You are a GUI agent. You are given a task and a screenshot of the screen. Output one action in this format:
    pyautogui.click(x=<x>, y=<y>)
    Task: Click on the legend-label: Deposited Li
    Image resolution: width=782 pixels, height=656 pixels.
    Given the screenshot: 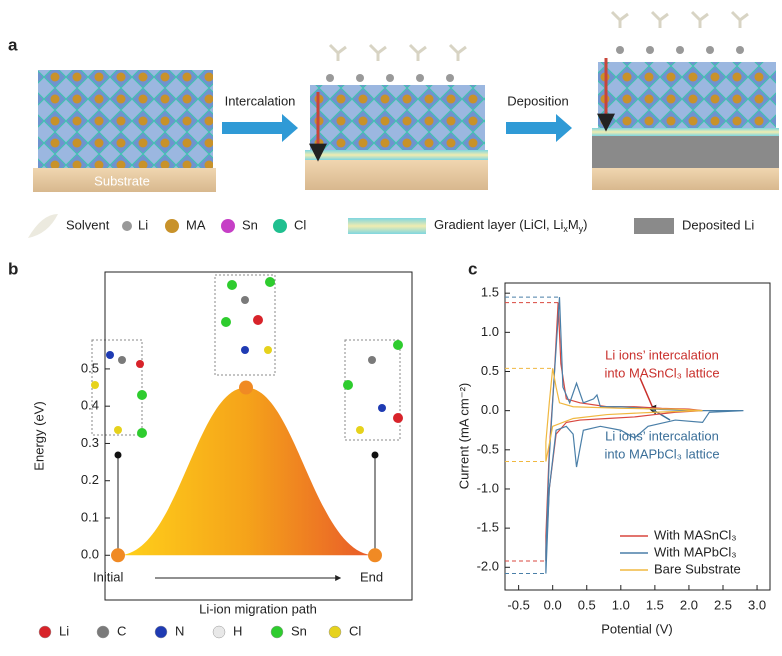 What is the action you would take?
    pyautogui.click(x=718, y=224)
    